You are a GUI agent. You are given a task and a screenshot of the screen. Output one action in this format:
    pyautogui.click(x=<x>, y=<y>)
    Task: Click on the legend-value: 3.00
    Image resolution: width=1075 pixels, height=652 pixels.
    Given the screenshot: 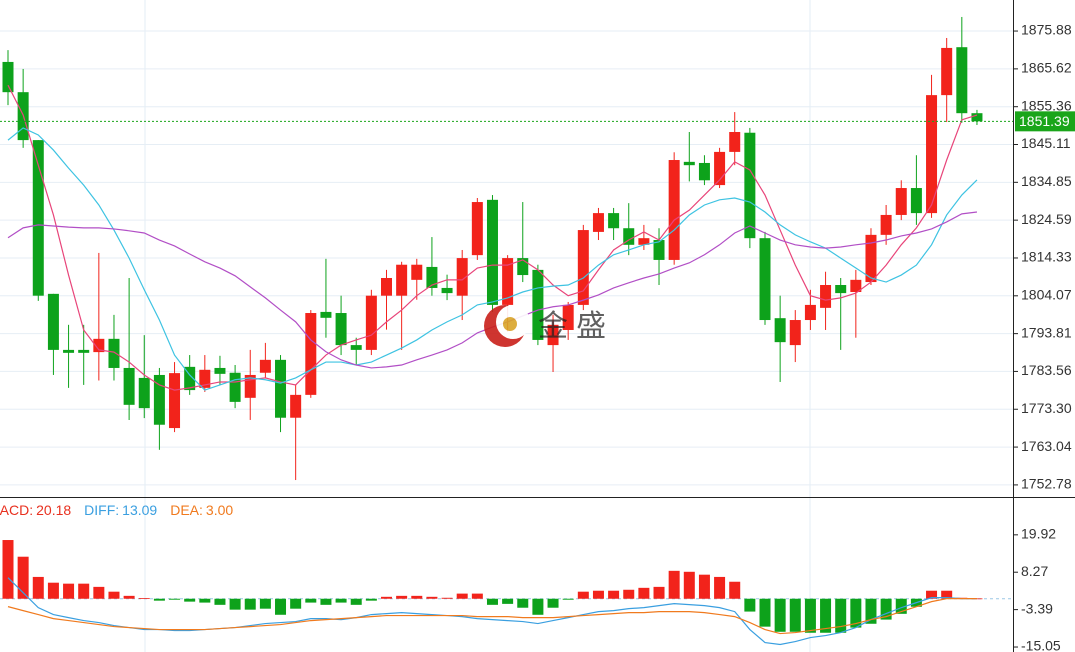 What is the action you would take?
    pyautogui.click(x=219, y=510)
    